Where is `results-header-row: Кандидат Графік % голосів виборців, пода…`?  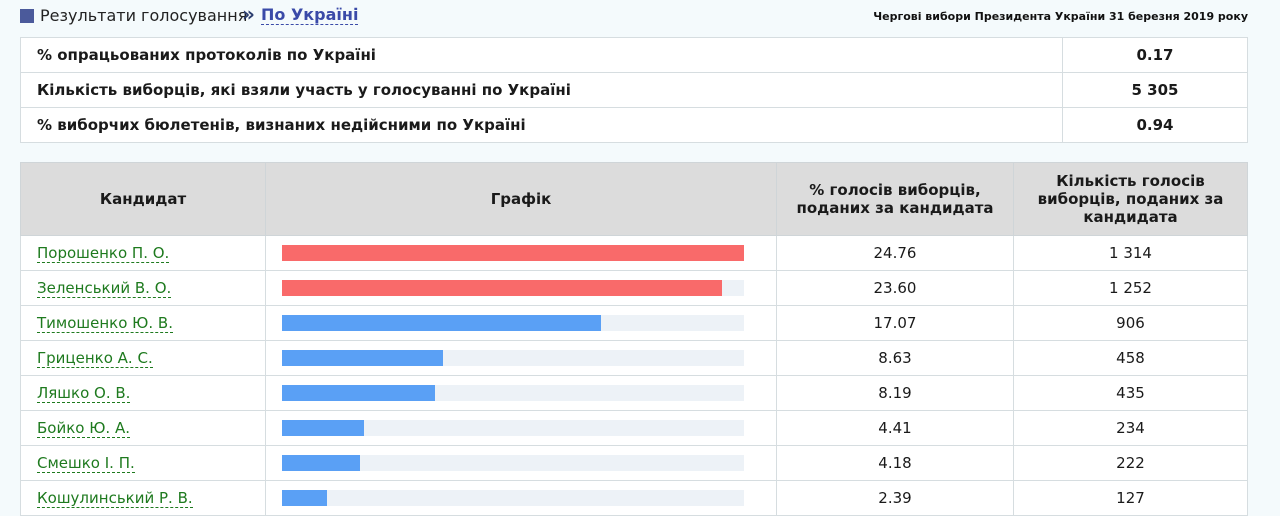 results-header-row: Кандидат Графік % голосів виборців, пода… is located at coordinates (634, 199).